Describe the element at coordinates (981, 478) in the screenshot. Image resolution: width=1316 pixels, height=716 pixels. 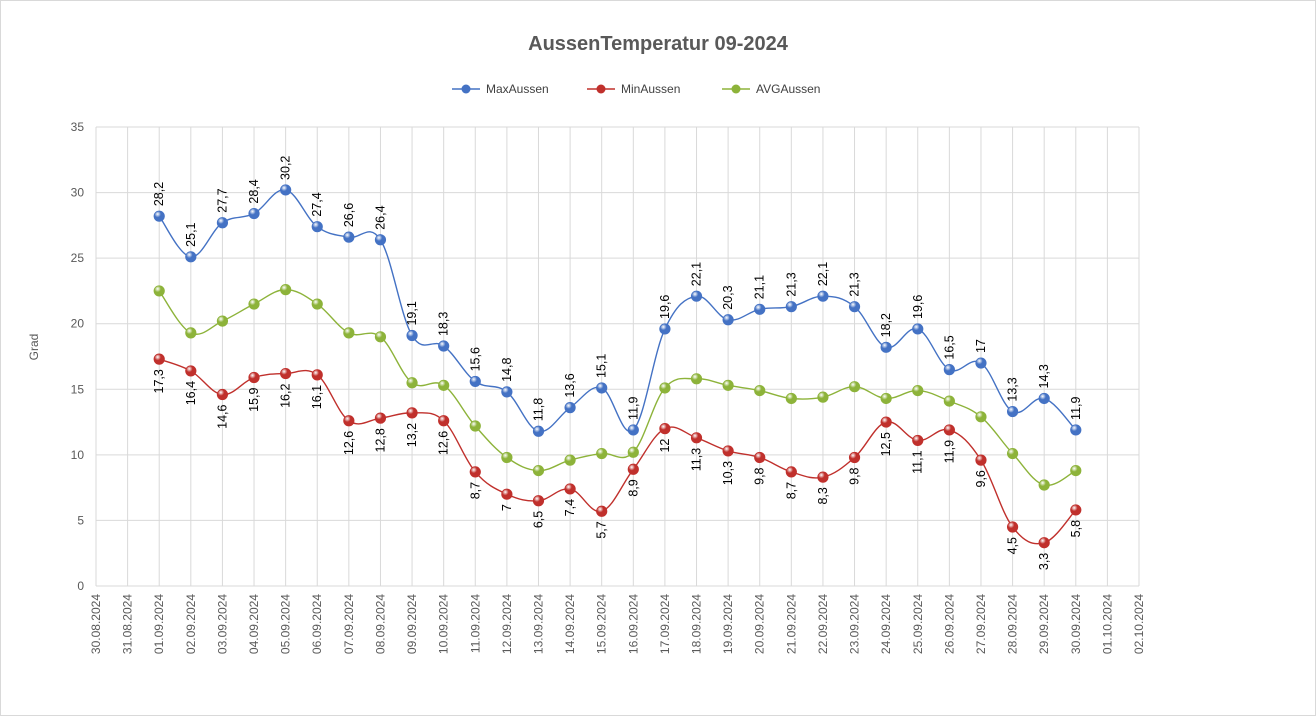
I see `data-label-minaussen: 9,6` at that location.